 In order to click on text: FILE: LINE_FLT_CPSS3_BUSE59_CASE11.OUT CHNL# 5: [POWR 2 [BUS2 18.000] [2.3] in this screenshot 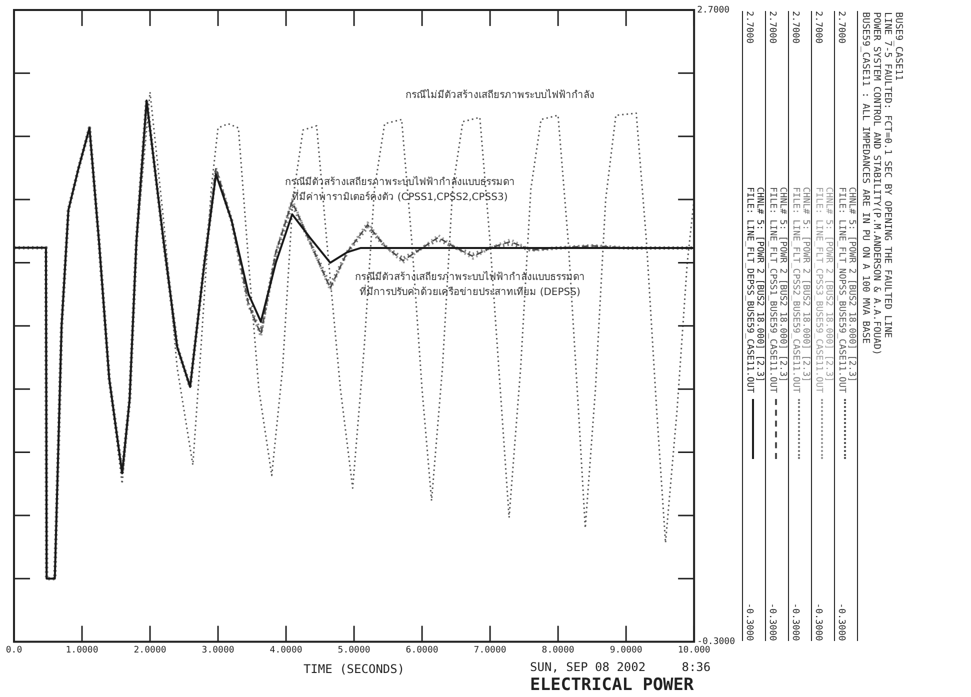, I will do `click(824, 290)`.